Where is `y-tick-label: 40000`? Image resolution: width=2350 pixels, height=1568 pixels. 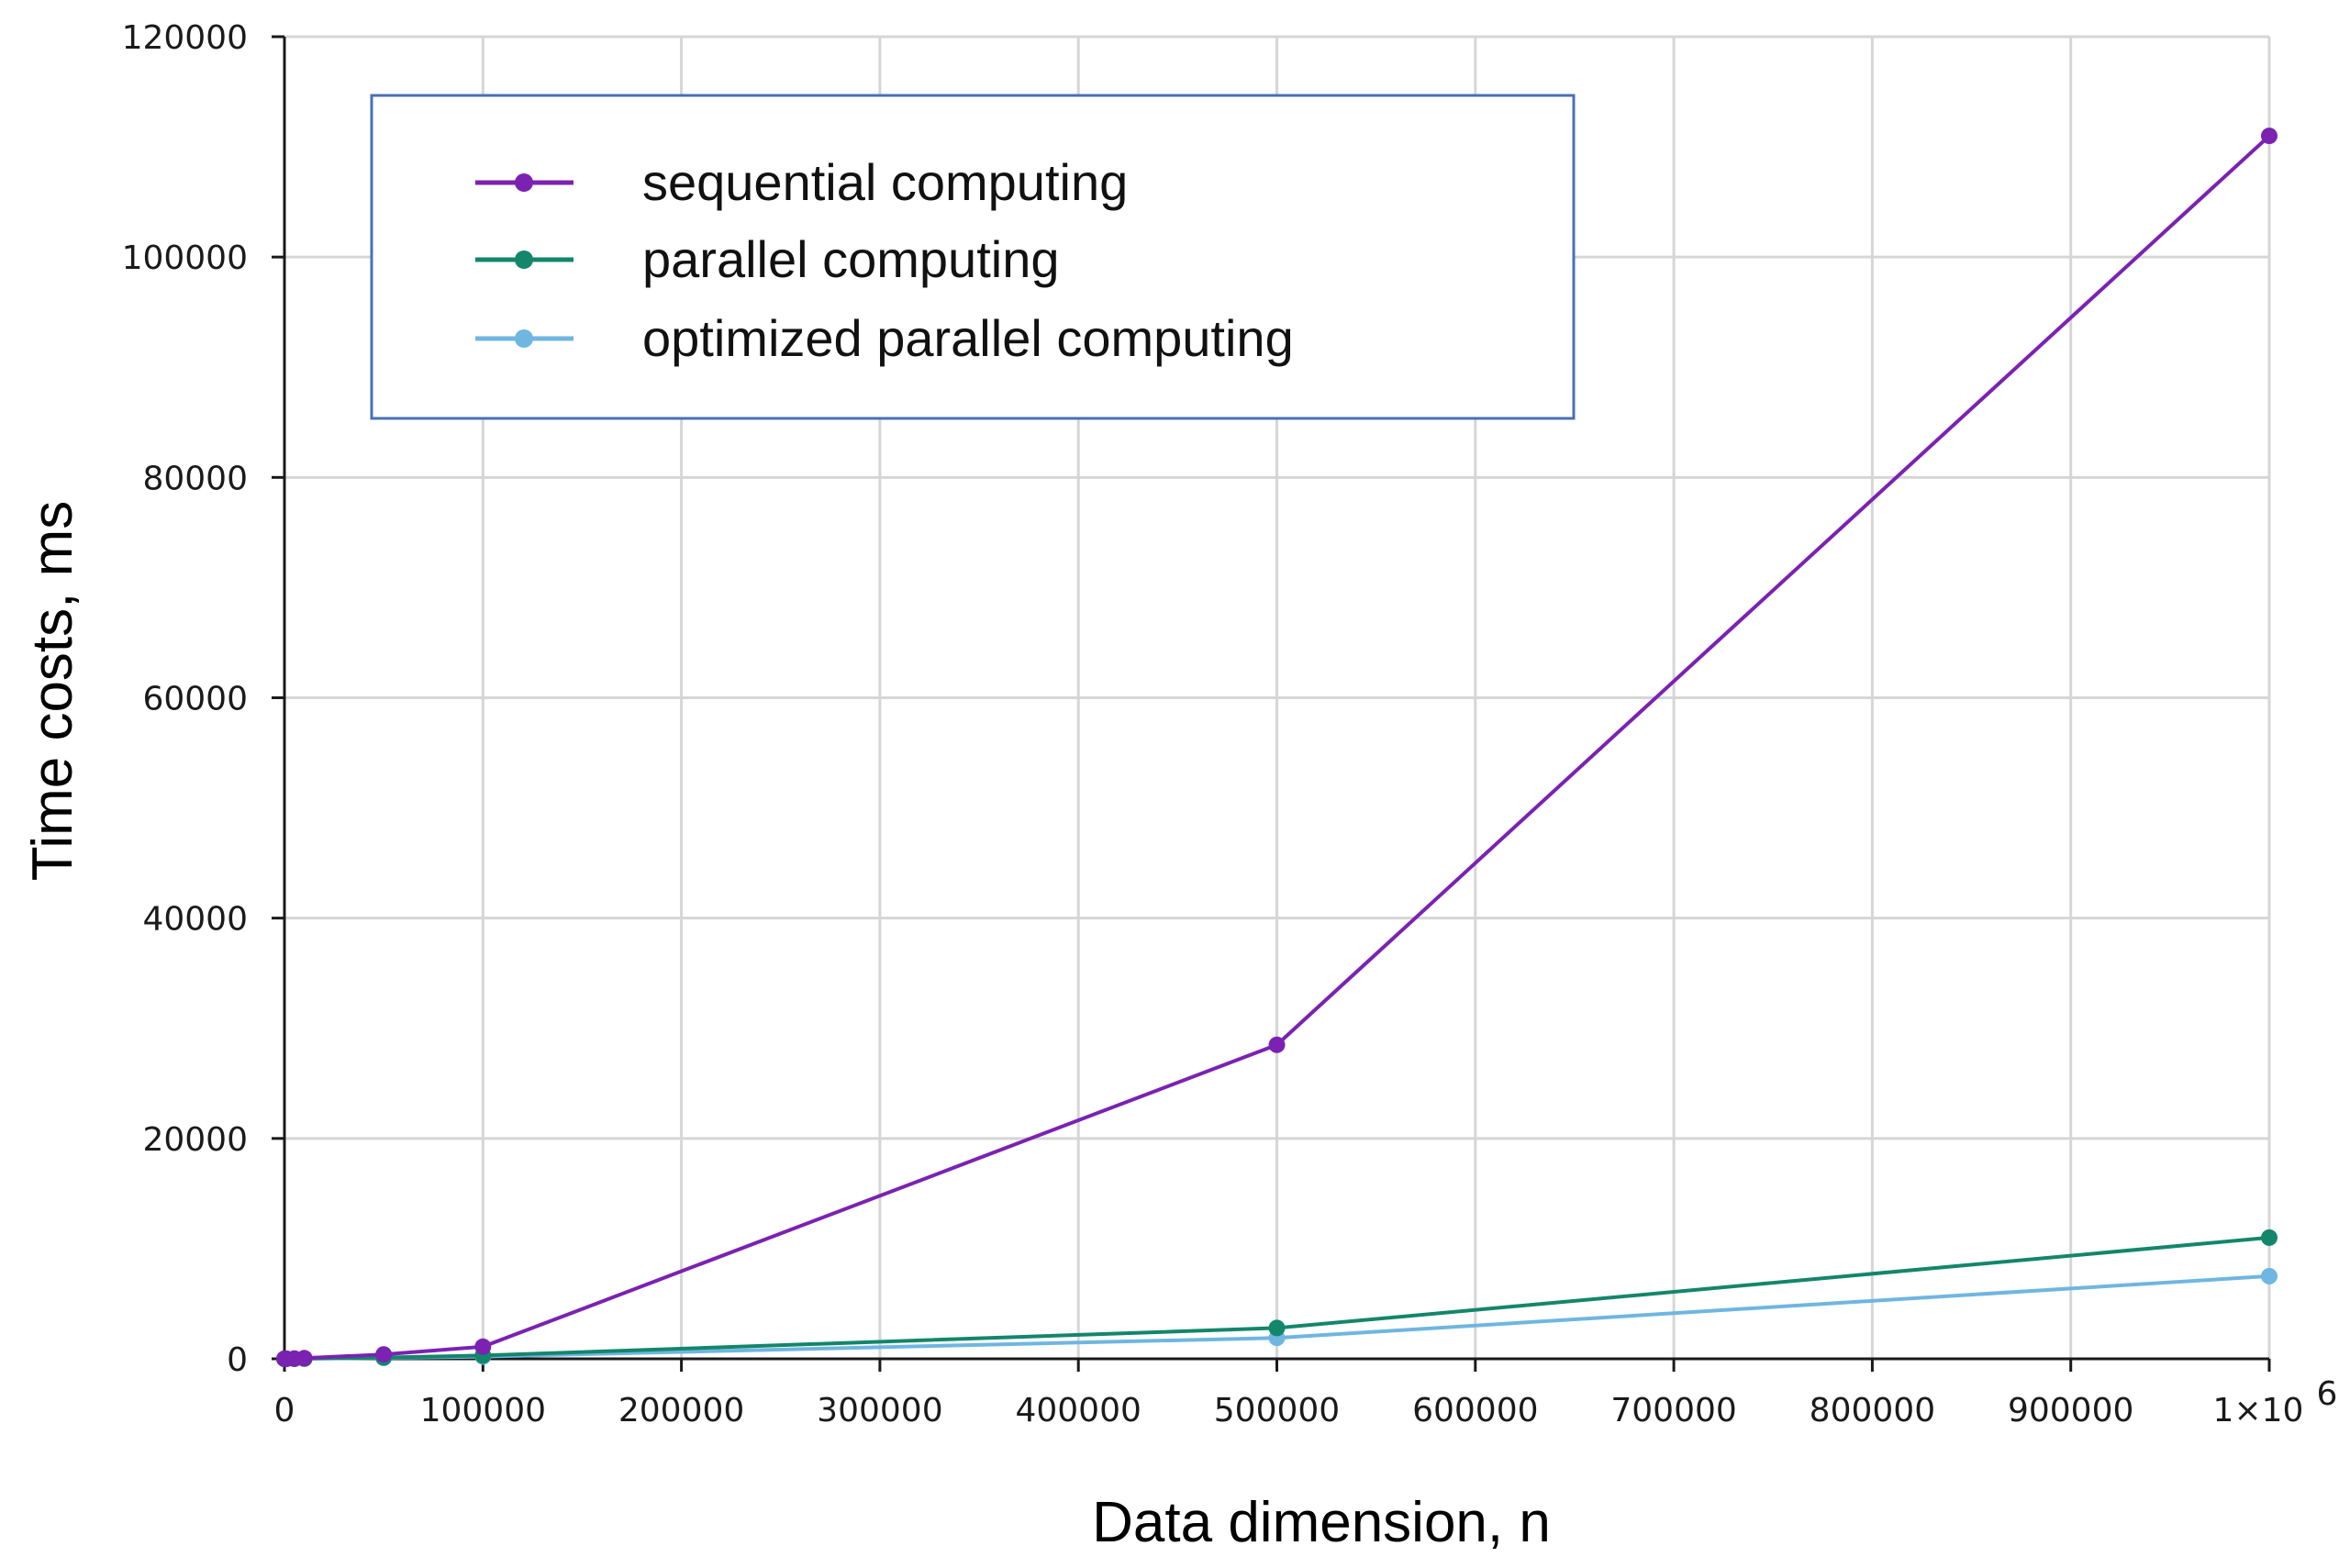
y-tick-label: 40000 is located at coordinates (195, 920).